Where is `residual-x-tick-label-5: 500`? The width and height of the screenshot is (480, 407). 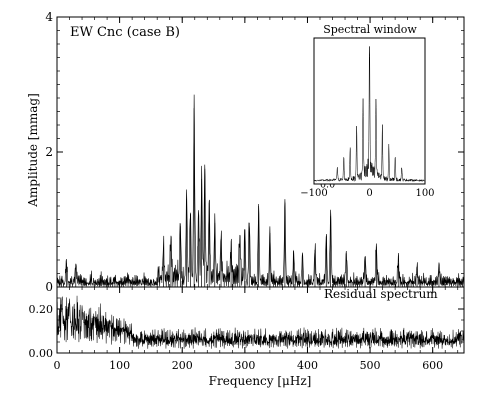
residual-x-tick-label-5: 500 is located at coordinates (370, 365).